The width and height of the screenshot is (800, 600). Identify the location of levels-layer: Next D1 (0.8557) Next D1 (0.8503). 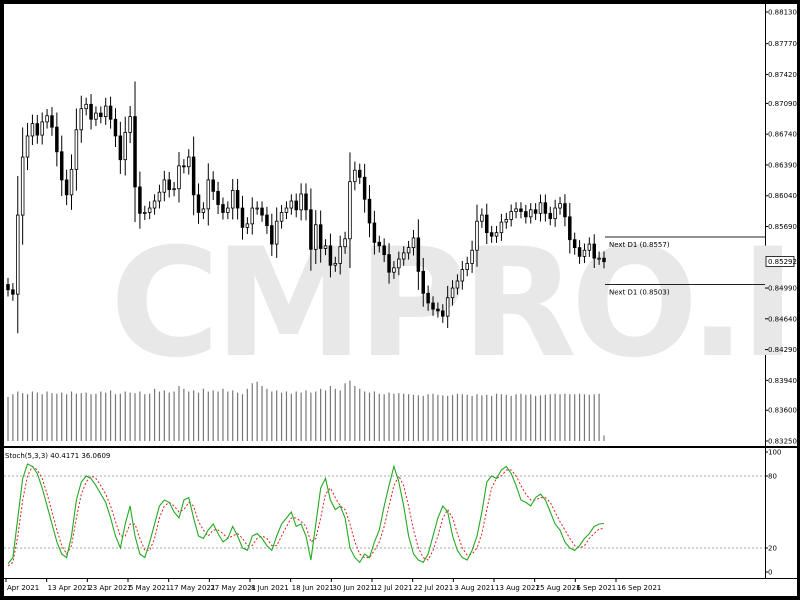
(685, 266).